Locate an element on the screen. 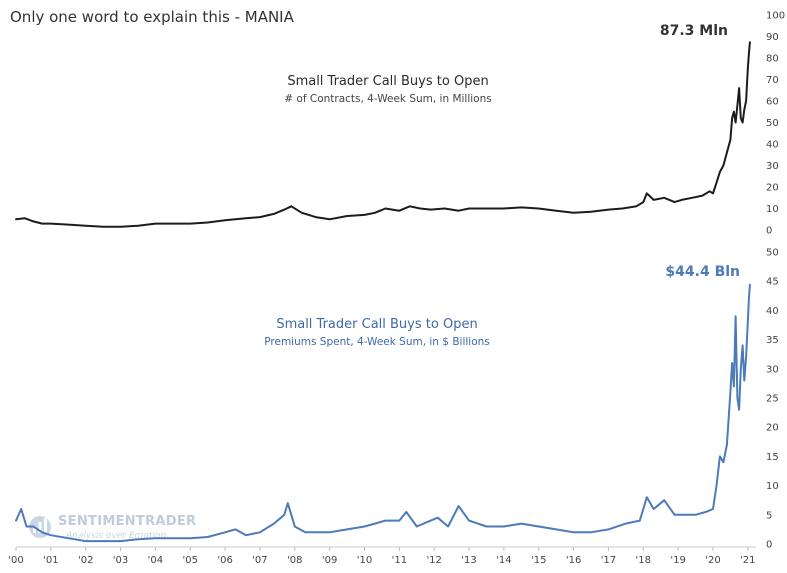 Image resolution: width=787 pixels, height=573 pixels. x-tick-label: '06 is located at coordinates (224, 560).